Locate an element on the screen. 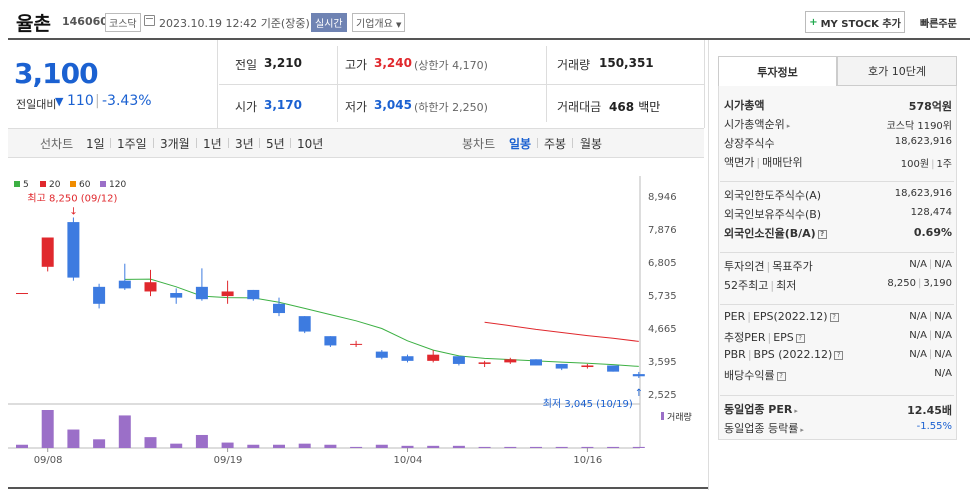 The height and width of the screenshot is (492, 976). tab-5y: 5년 is located at coordinates (275, 144).